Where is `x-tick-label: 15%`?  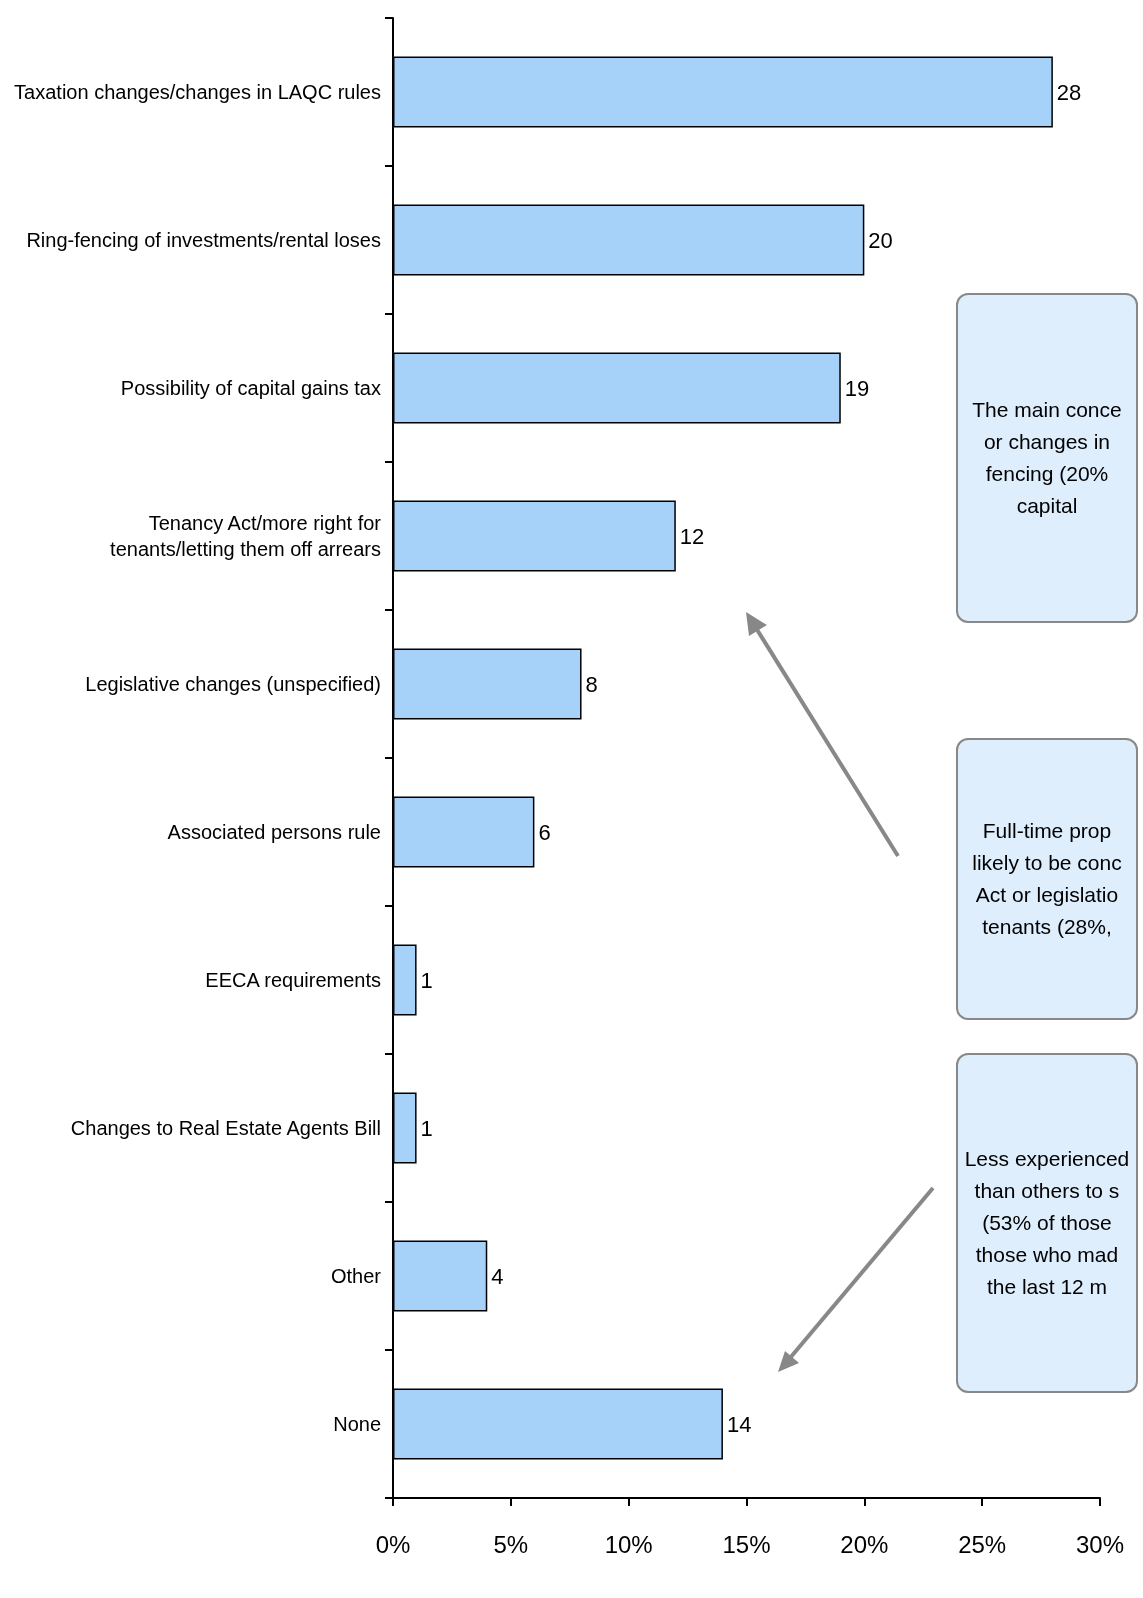 x-tick-label: 15% is located at coordinates (746, 1544).